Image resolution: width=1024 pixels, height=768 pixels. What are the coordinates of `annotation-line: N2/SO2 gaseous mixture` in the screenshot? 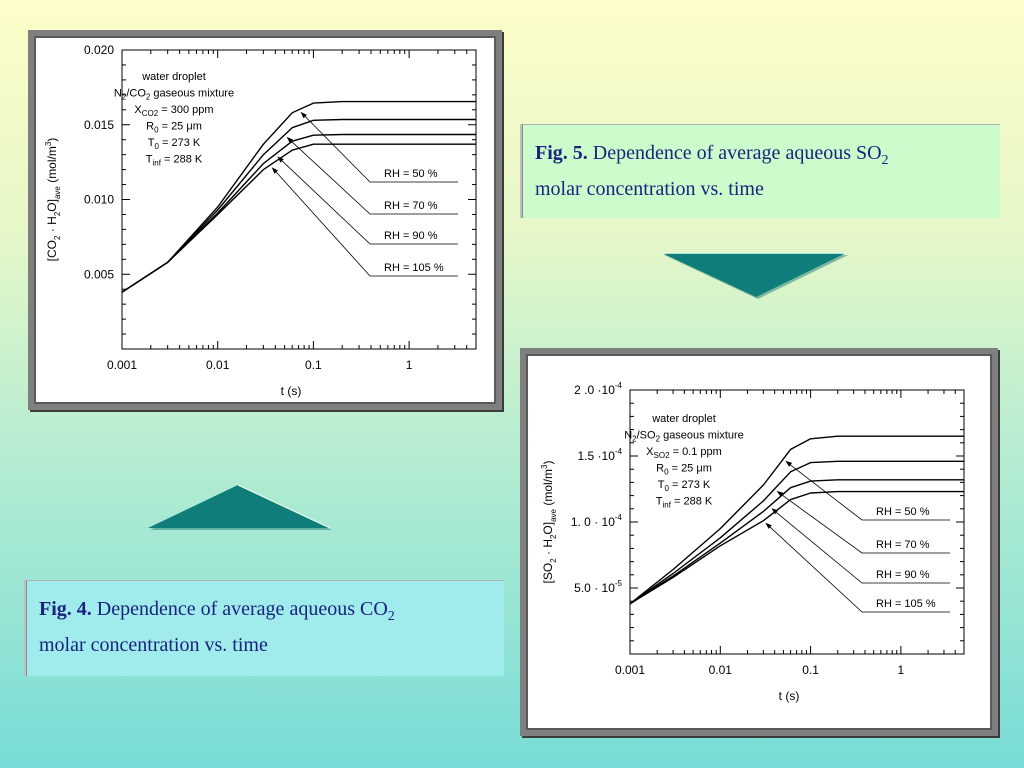 It's located at (684, 437).